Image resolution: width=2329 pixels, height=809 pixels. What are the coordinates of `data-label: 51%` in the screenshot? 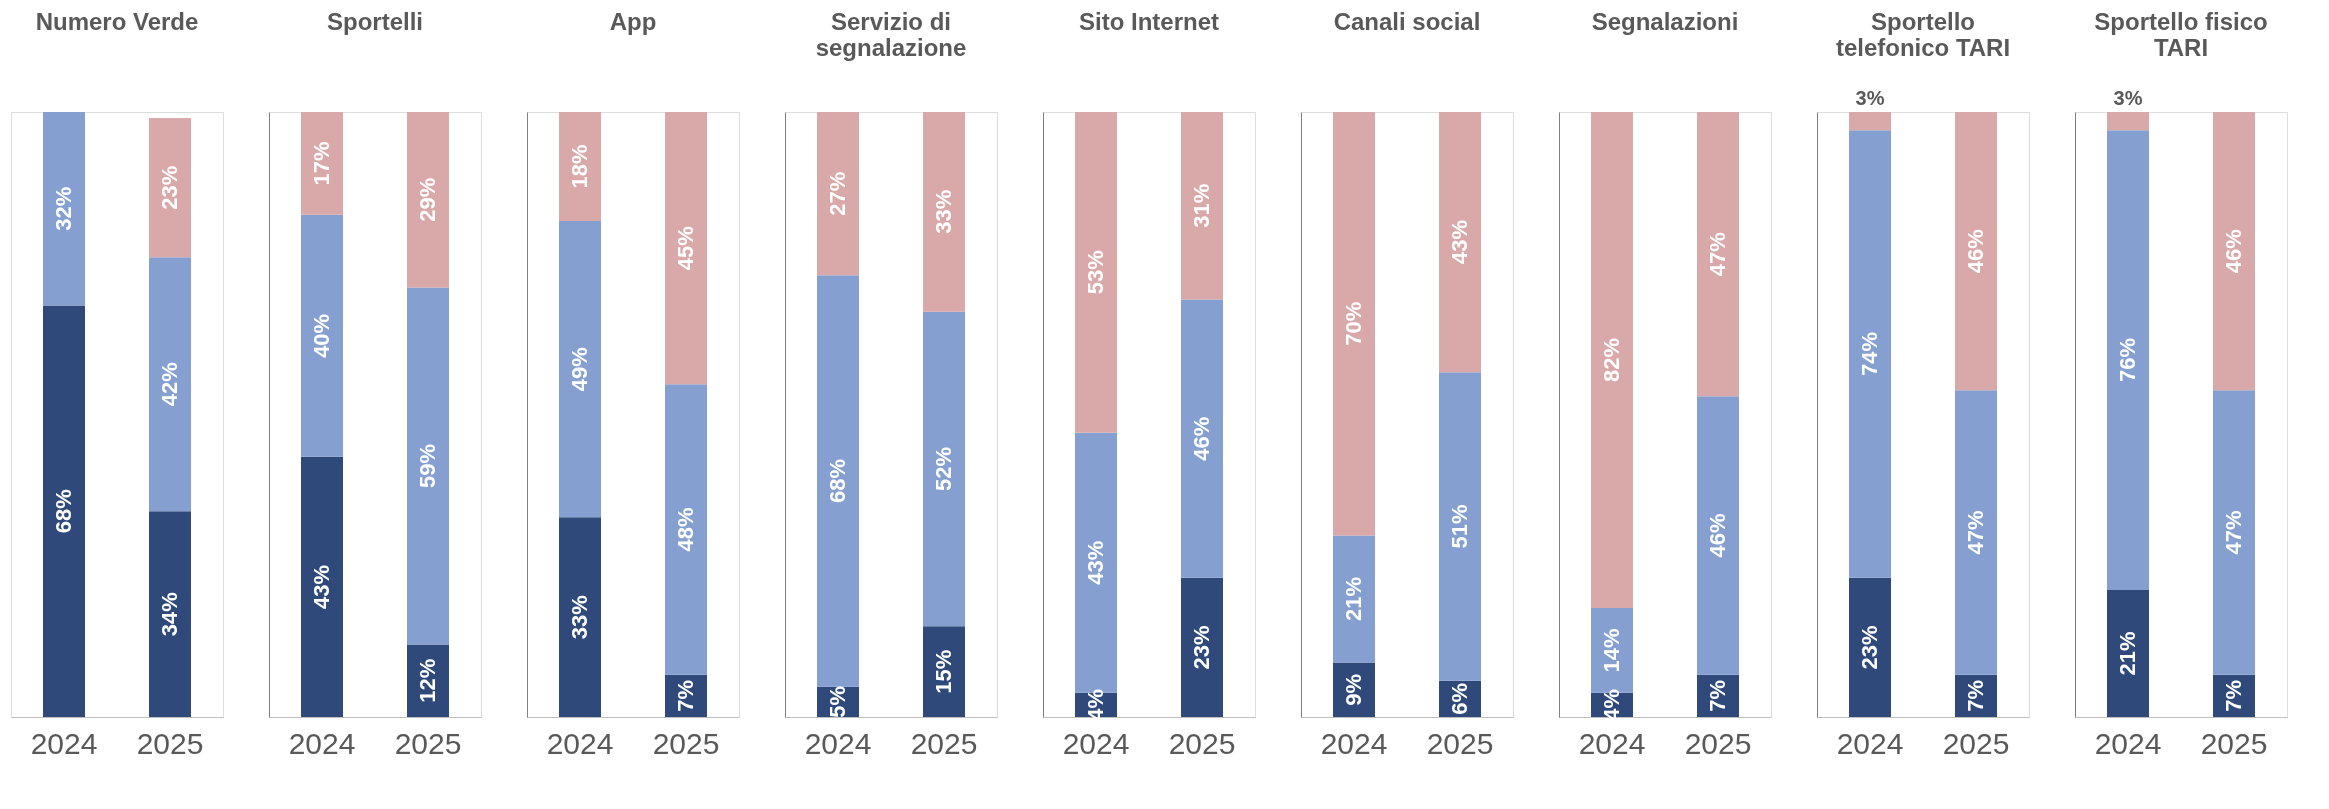 It's located at (1459, 526).